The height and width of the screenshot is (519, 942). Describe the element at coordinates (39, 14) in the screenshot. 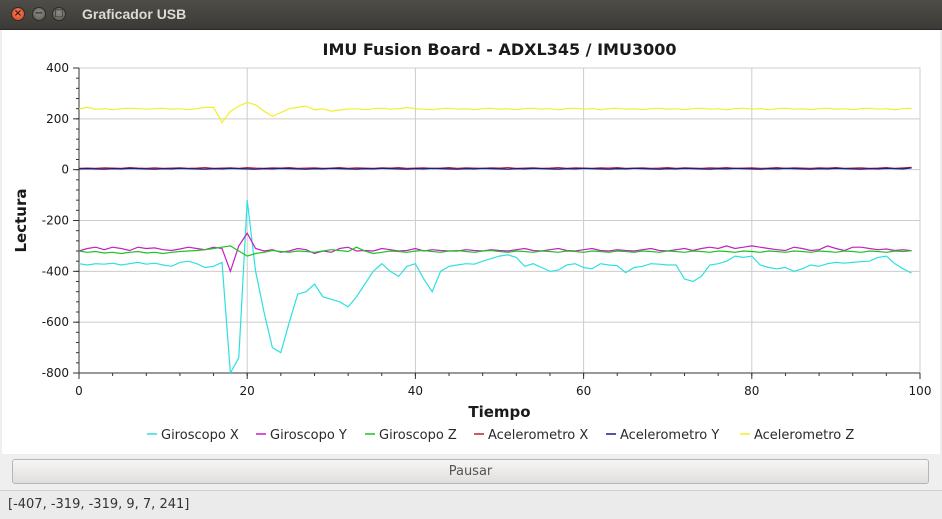

I see `minimize-icon: −` at that location.